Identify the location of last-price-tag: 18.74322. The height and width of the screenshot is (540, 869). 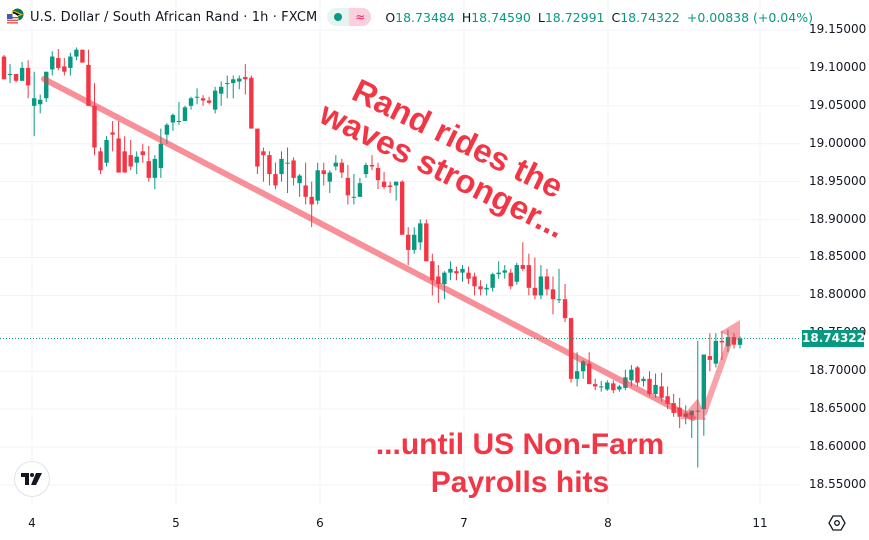
(834, 338).